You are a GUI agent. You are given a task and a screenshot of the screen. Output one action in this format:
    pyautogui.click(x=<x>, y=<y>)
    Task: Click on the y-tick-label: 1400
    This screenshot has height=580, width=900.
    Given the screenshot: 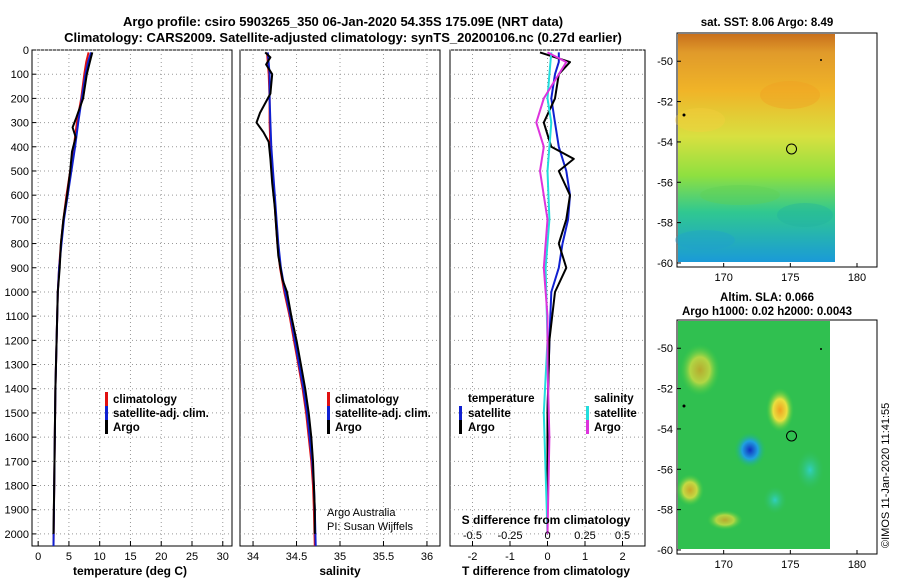 What is the action you would take?
    pyautogui.click(x=17, y=390)
    